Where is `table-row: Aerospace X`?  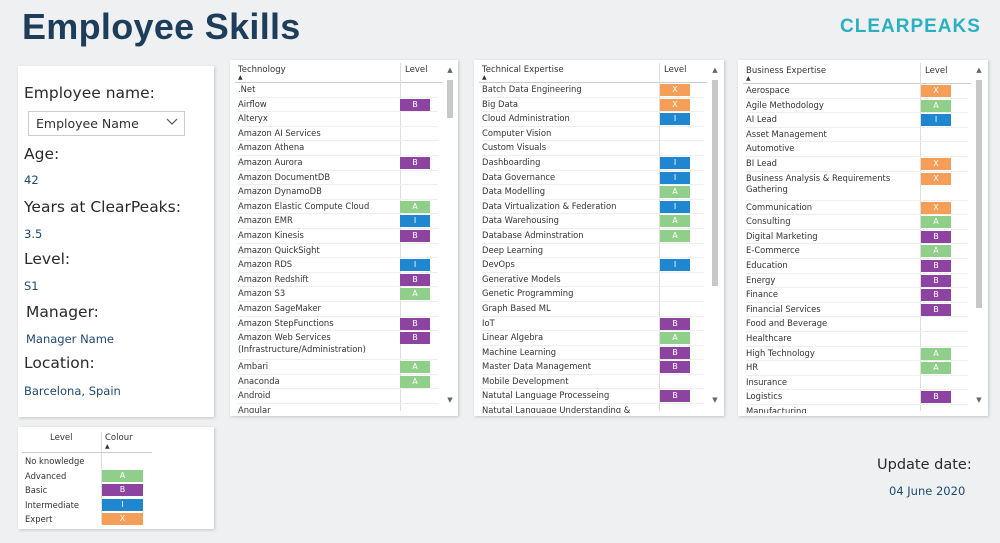 table-row: Aerospace X is located at coordinates (857, 91).